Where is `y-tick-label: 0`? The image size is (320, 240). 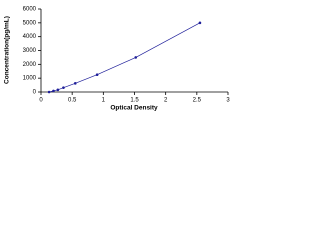 y-tick-label: 0 is located at coordinates (35, 93).